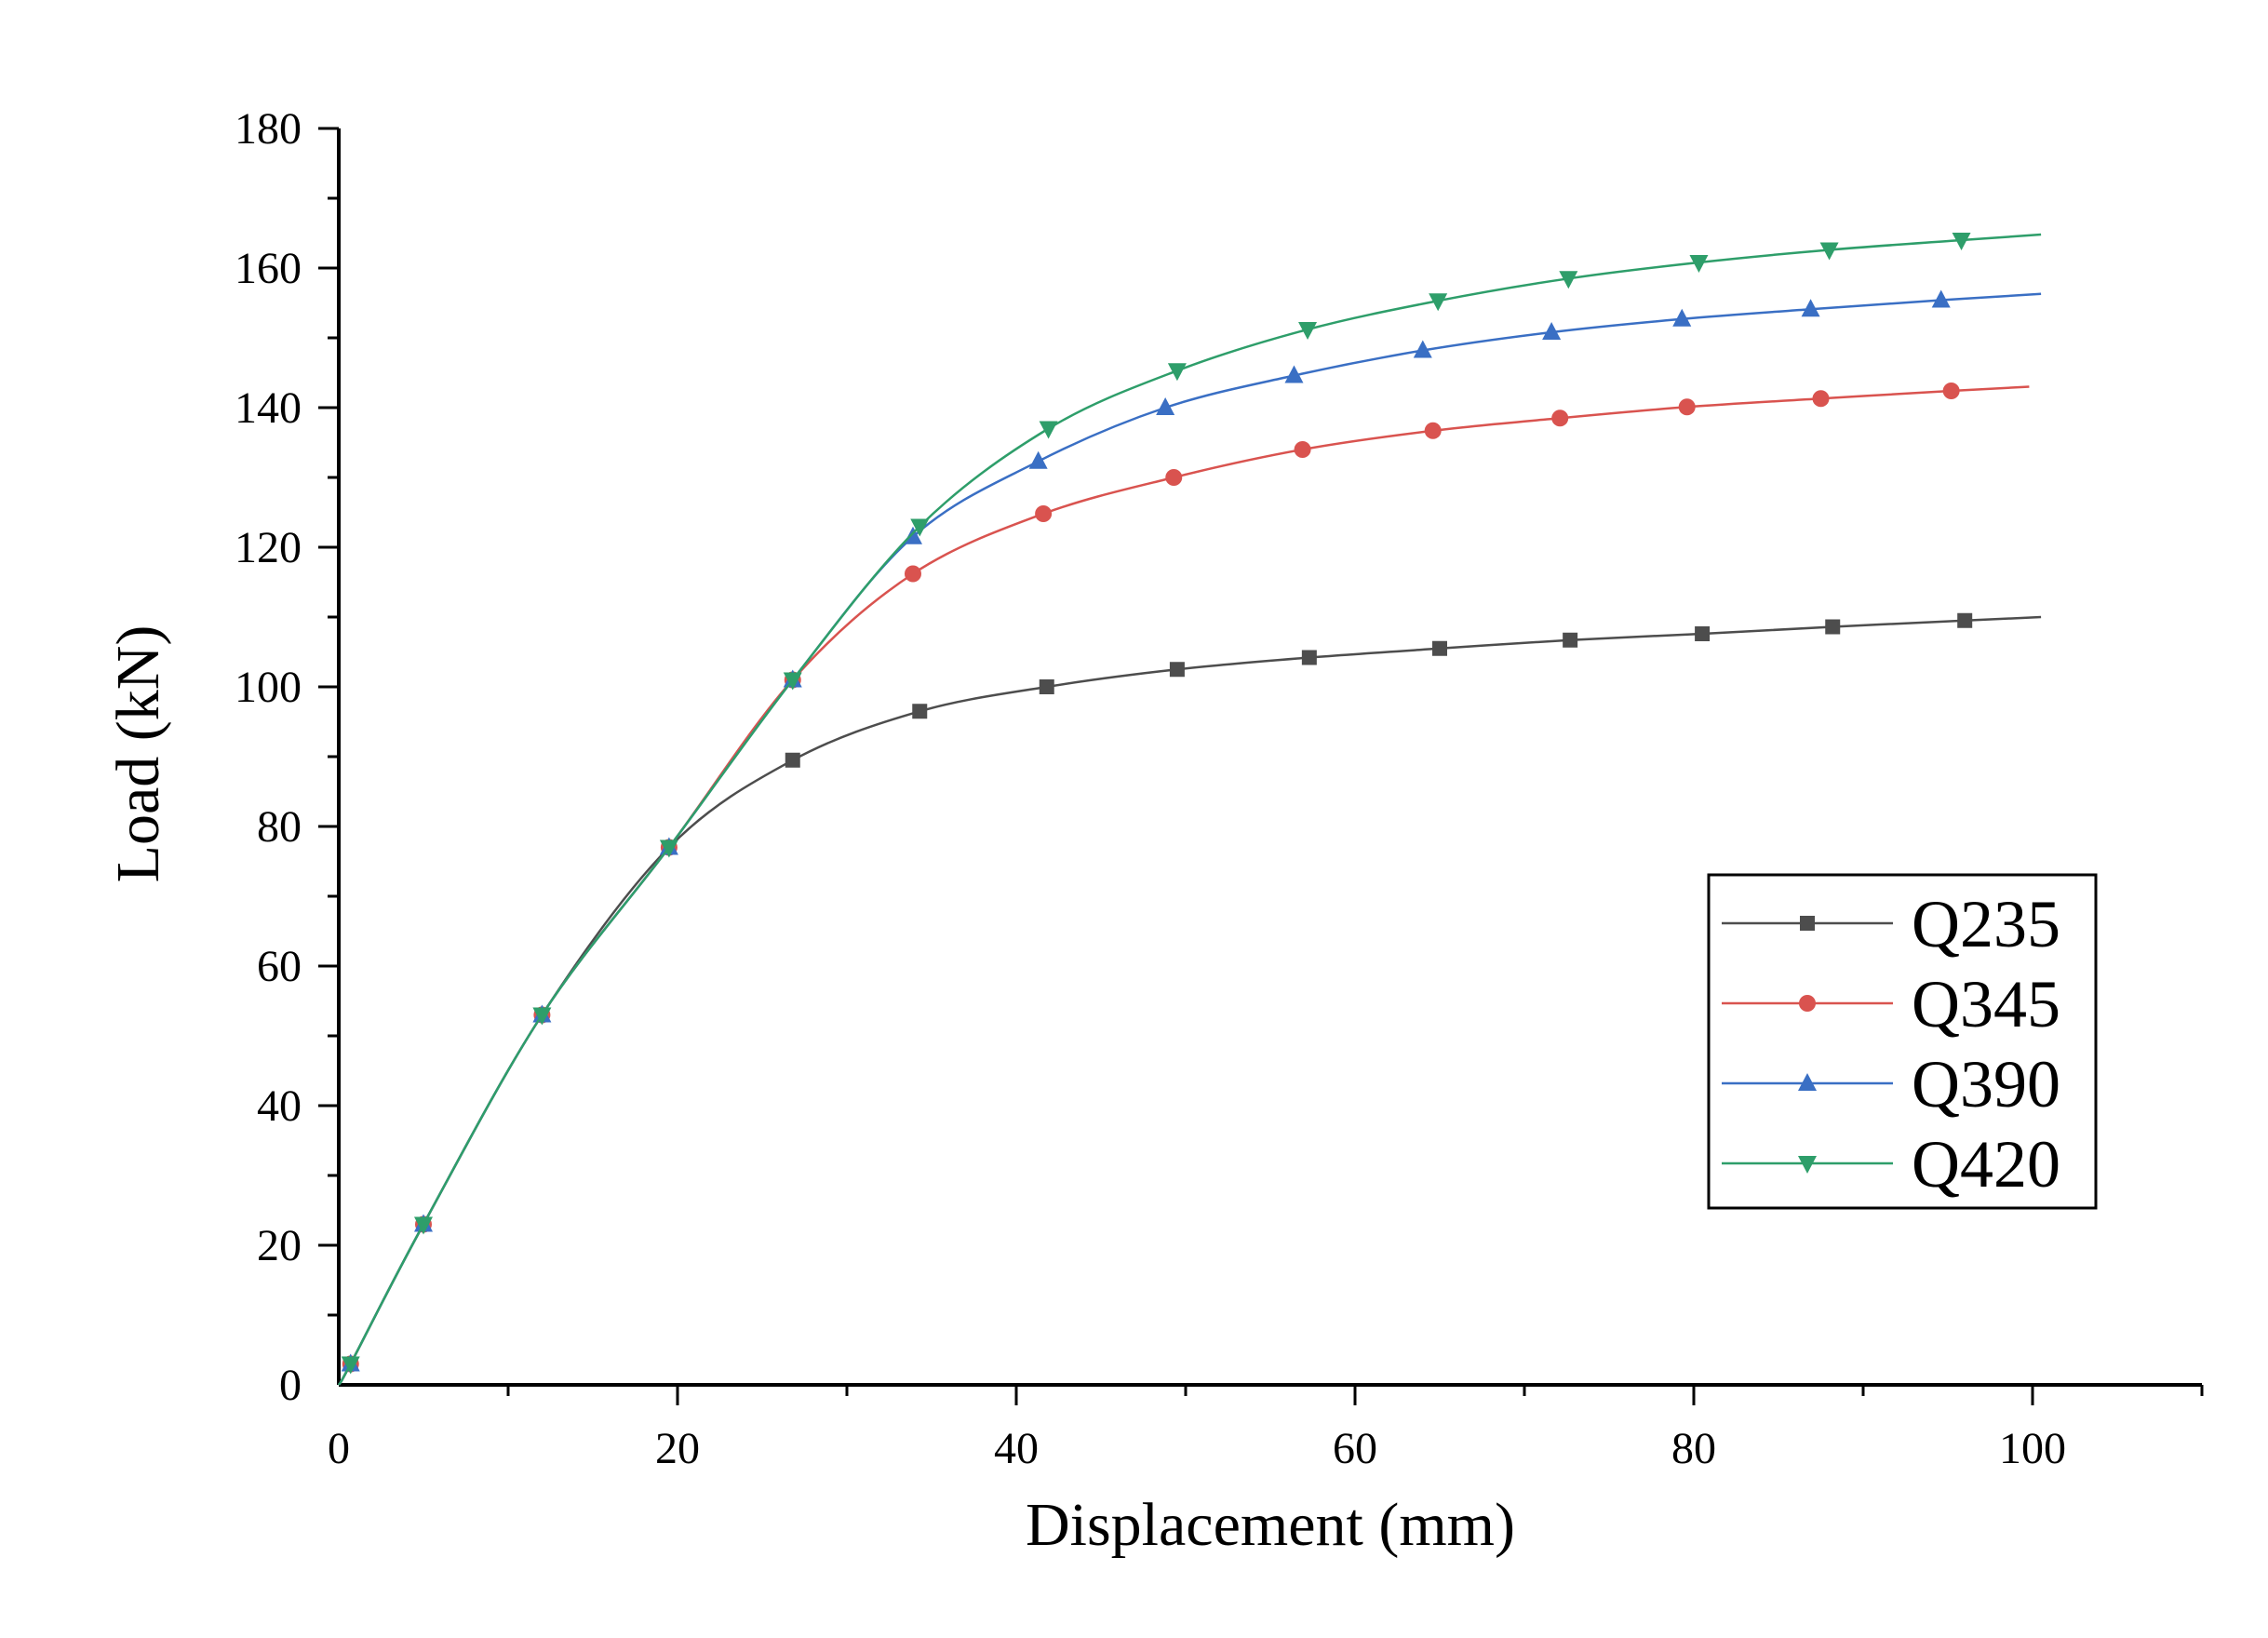 The height and width of the screenshot is (1638, 2268). What do you see at coordinates (1986, 1084) in the screenshot?
I see `legend-label-q390: Q390` at bounding box center [1986, 1084].